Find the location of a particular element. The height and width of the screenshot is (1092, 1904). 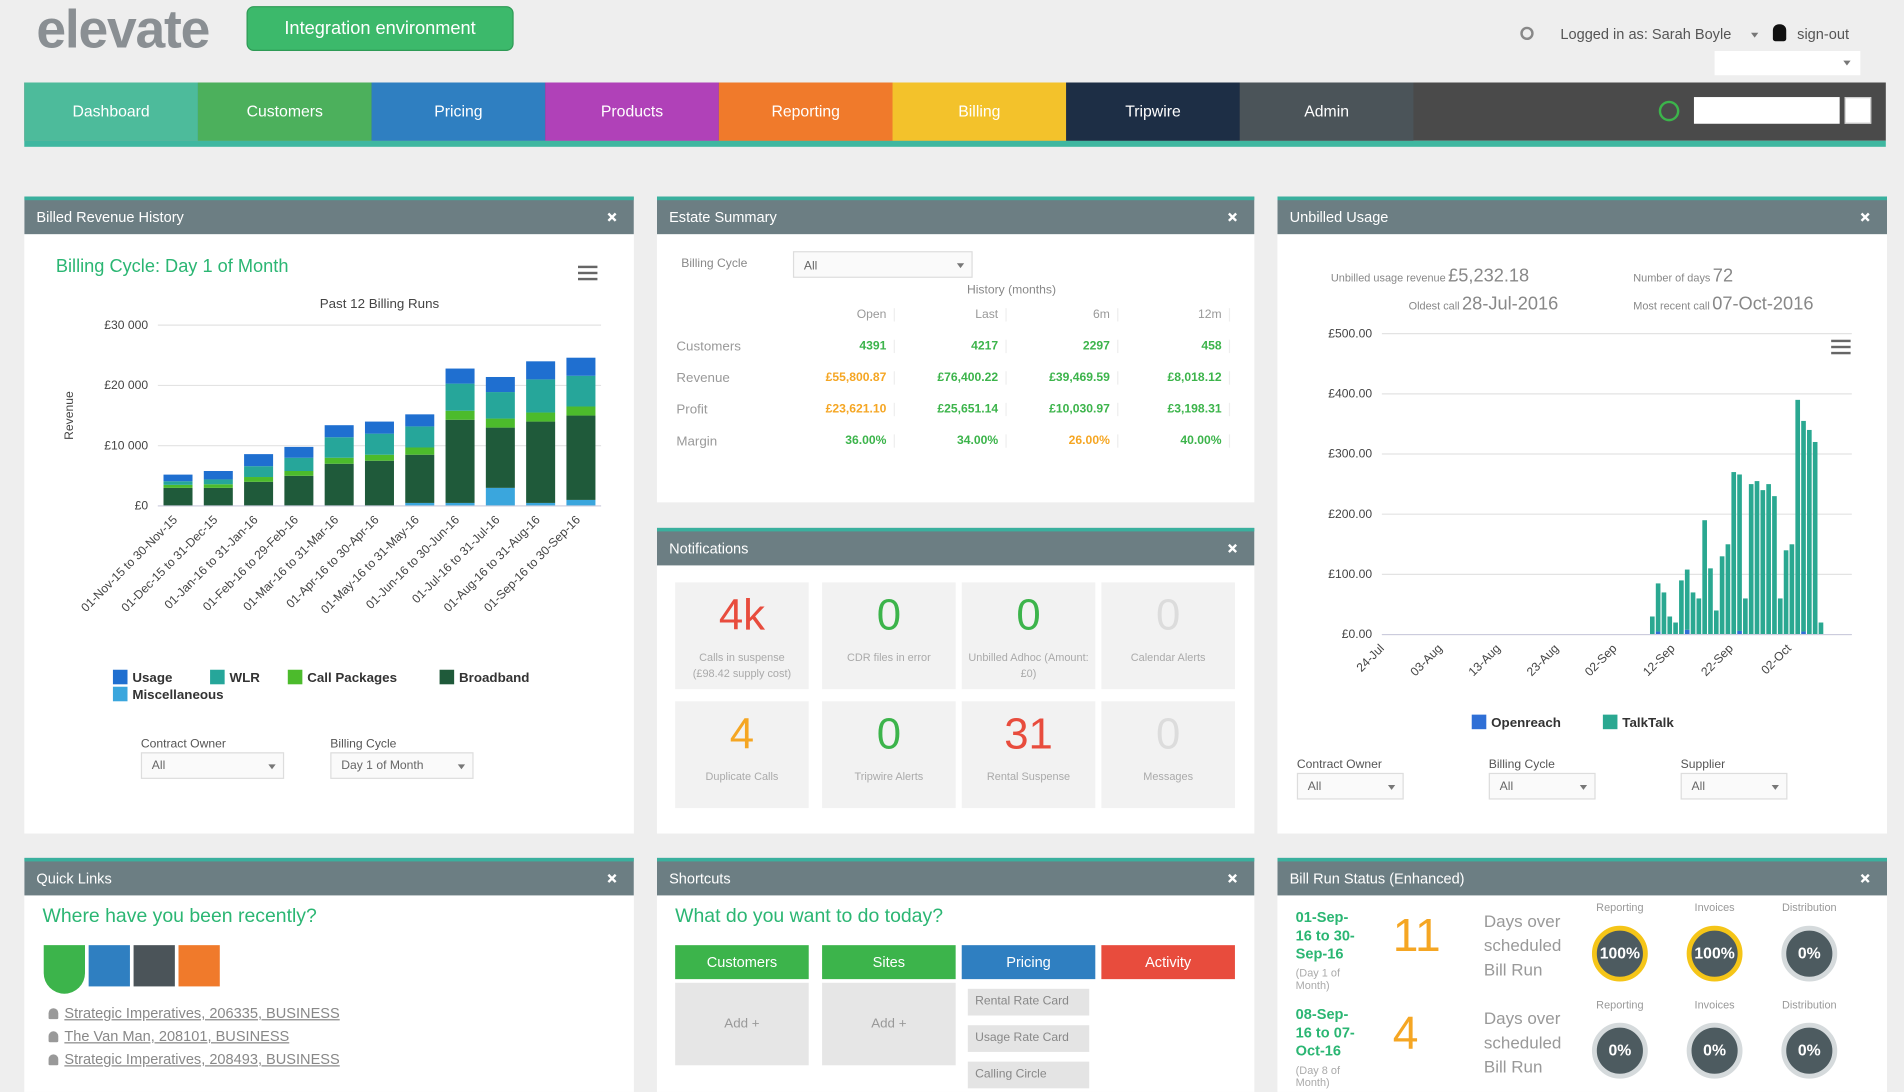

notification-tile: 0 Messages is located at coordinates (1168, 755).